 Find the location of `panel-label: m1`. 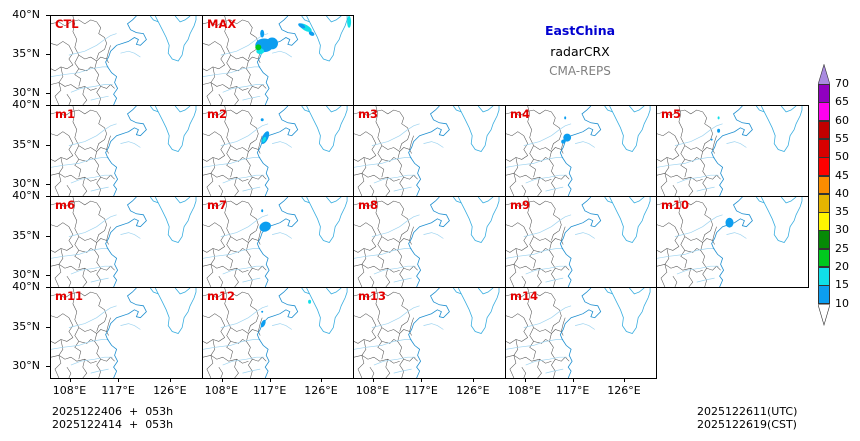

panel-label: m1 is located at coordinates (65, 114).